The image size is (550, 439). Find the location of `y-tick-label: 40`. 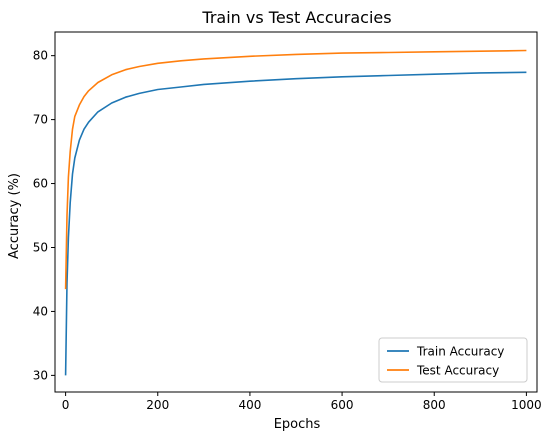

y-tick-label: 40 is located at coordinates (40, 311).